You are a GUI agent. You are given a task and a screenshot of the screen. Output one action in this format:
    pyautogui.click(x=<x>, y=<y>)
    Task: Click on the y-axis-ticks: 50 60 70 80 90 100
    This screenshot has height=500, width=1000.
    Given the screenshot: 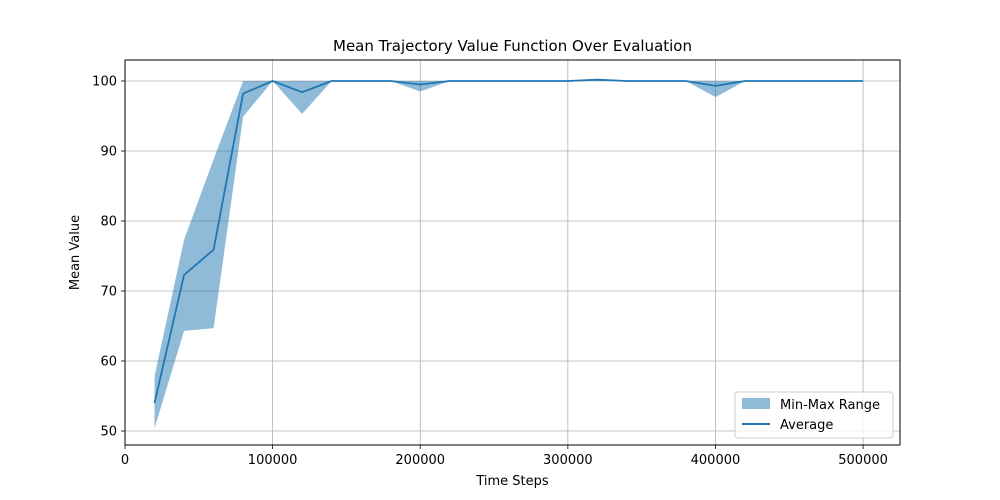 What is the action you would take?
    pyautogui.click(x=108, y=257)
    